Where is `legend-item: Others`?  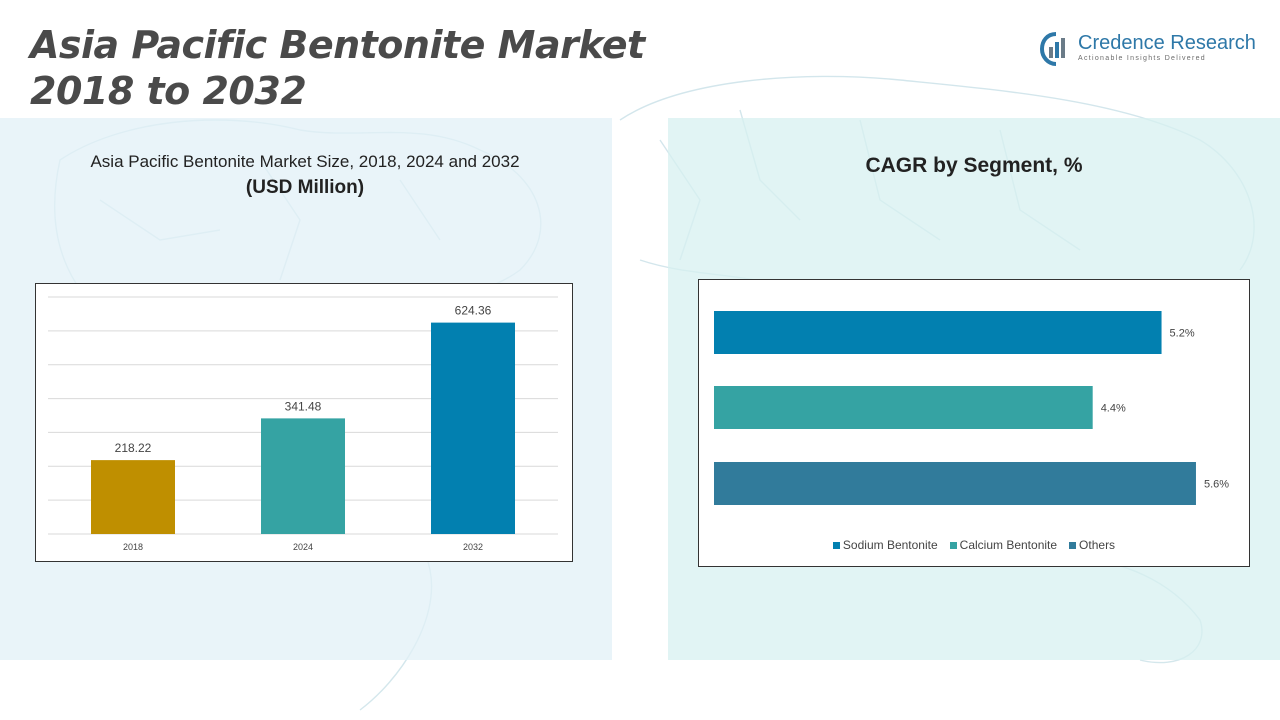
legend-item: Others is located at coordinates (1092, 545).